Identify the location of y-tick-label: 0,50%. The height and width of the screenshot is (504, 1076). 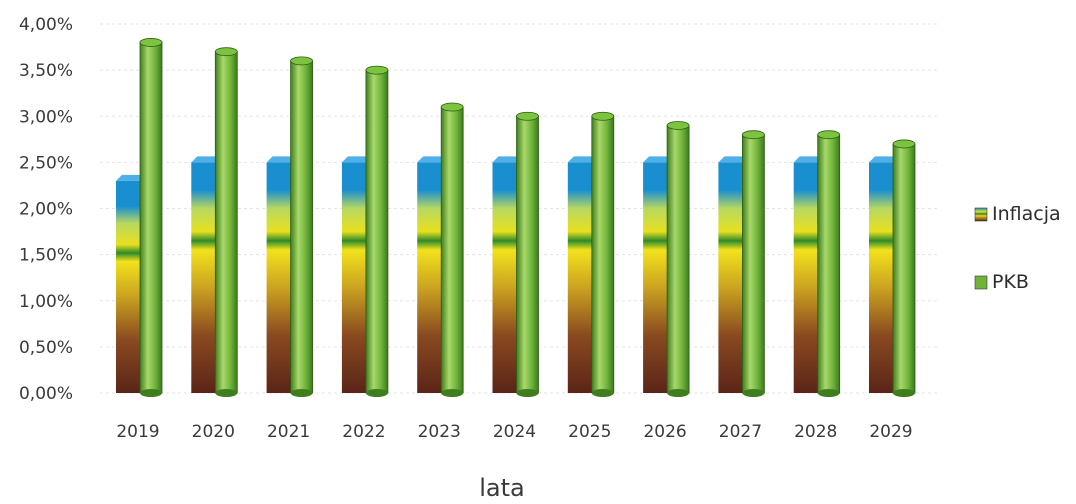
(46, 348).